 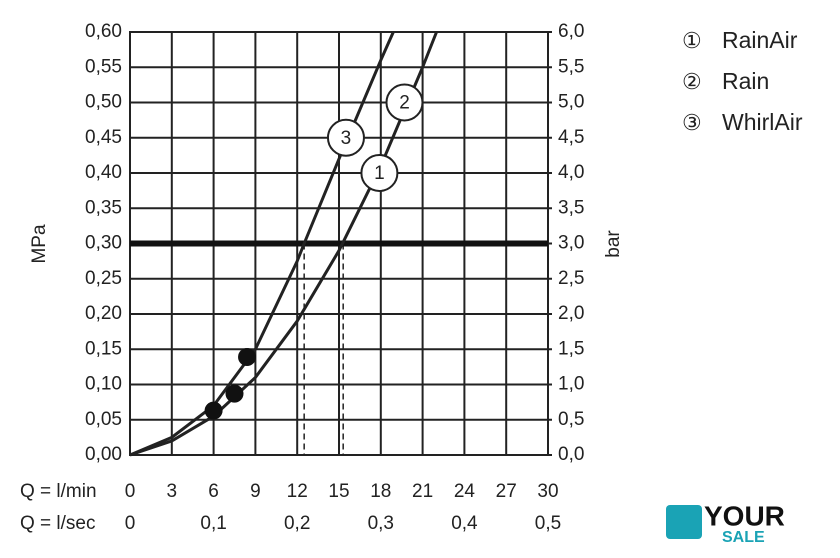 What do you see at coordinates (571, 313) in the screenshot?
I see `y2-tick-label: 2,0` at bounding box center [571, 313].